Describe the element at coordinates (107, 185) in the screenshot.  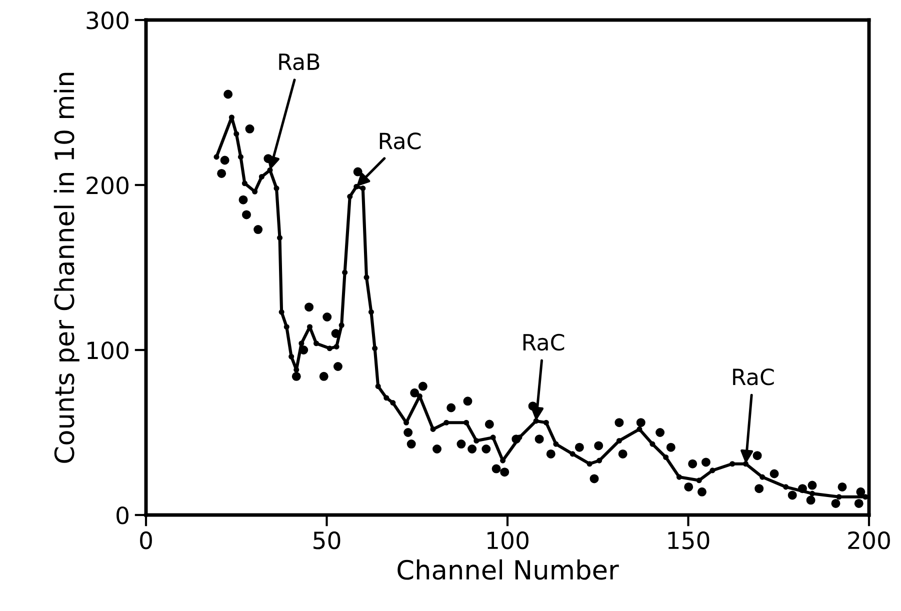
I see `y-tick-label: 200` at that location.